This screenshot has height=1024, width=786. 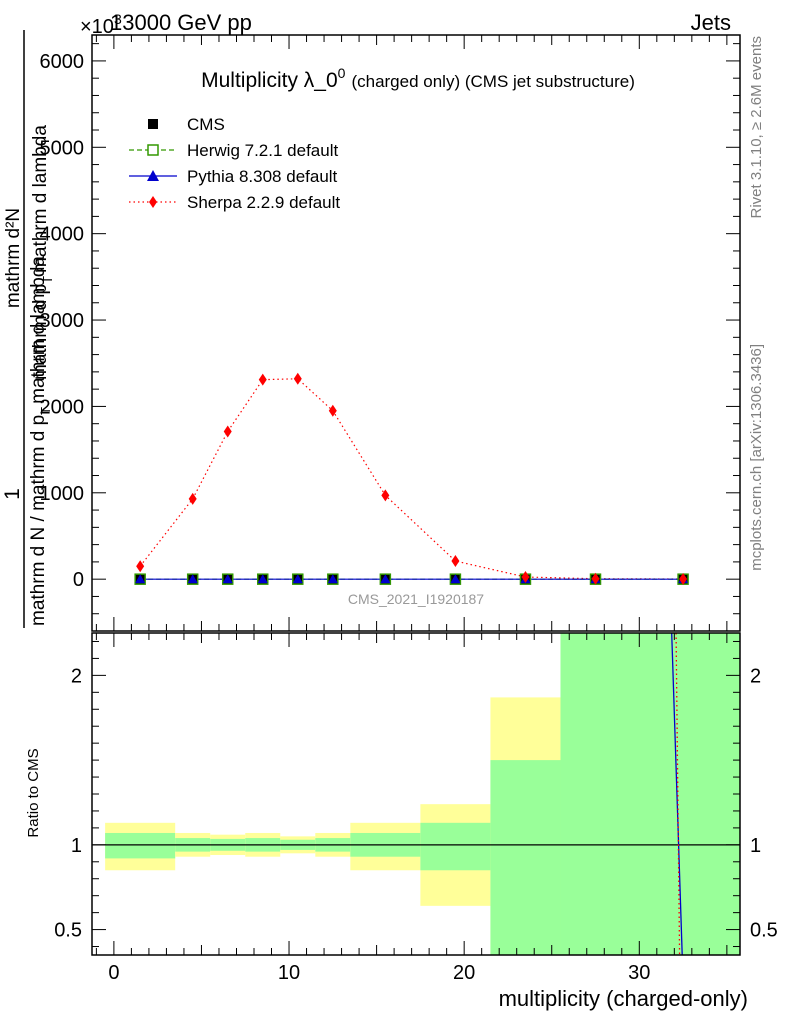 What do you see at coordinates (186, 124) in the screenshot?
I see `legend-entry: CMS` at bounding box center [186, 124].